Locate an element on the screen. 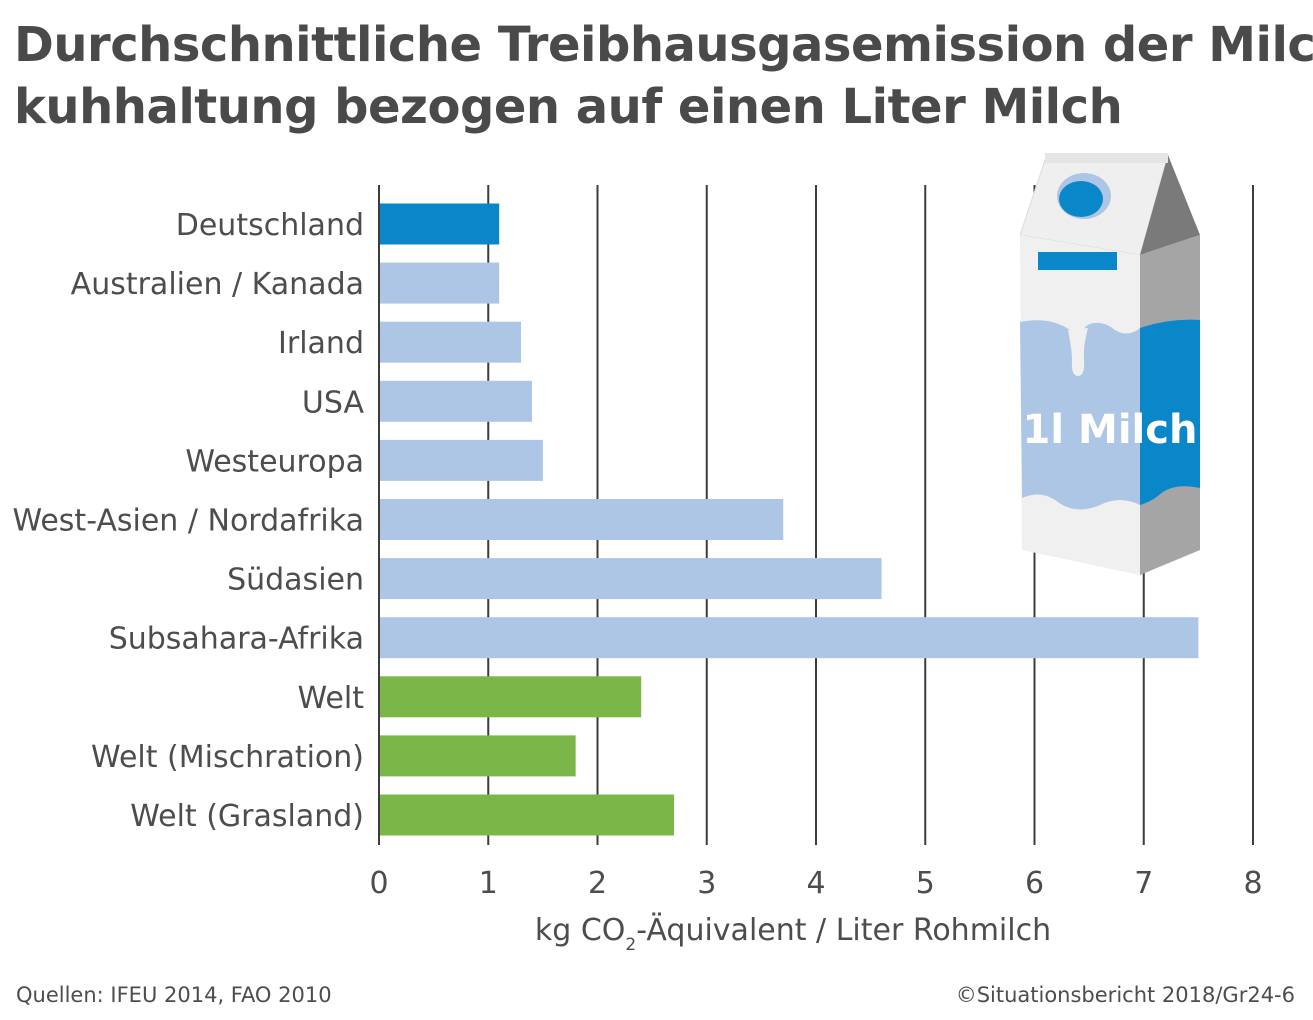  milk-band-side is located at coordinates (1170, 412).